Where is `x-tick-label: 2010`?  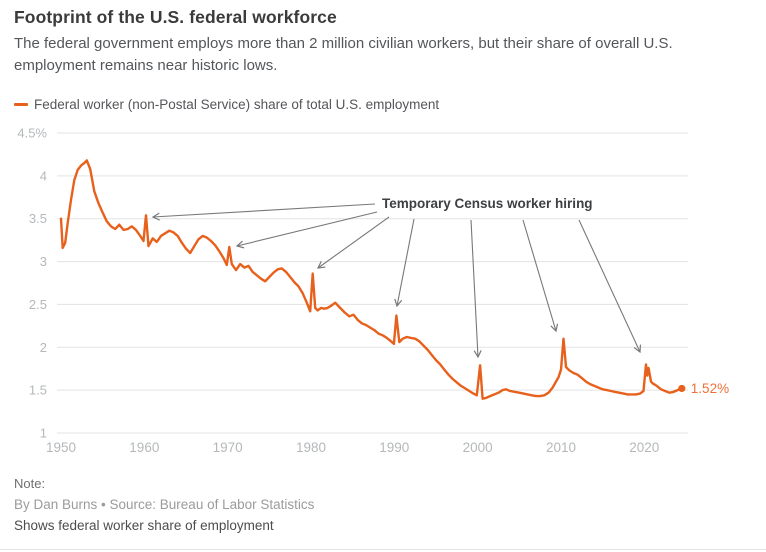 x-tick-label: 2010 is located at coordinates (561, 447).